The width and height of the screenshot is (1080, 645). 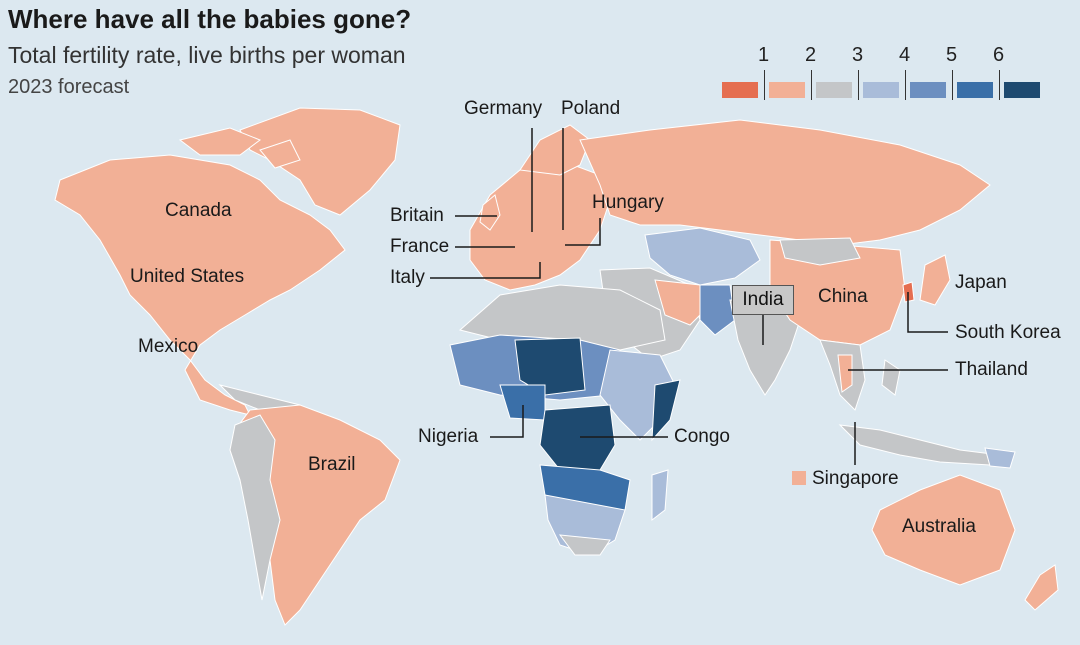 What do you see at coordinates (420, 246) in the screenshot?
I see `label-france: France` at bounding box center [420, 246].